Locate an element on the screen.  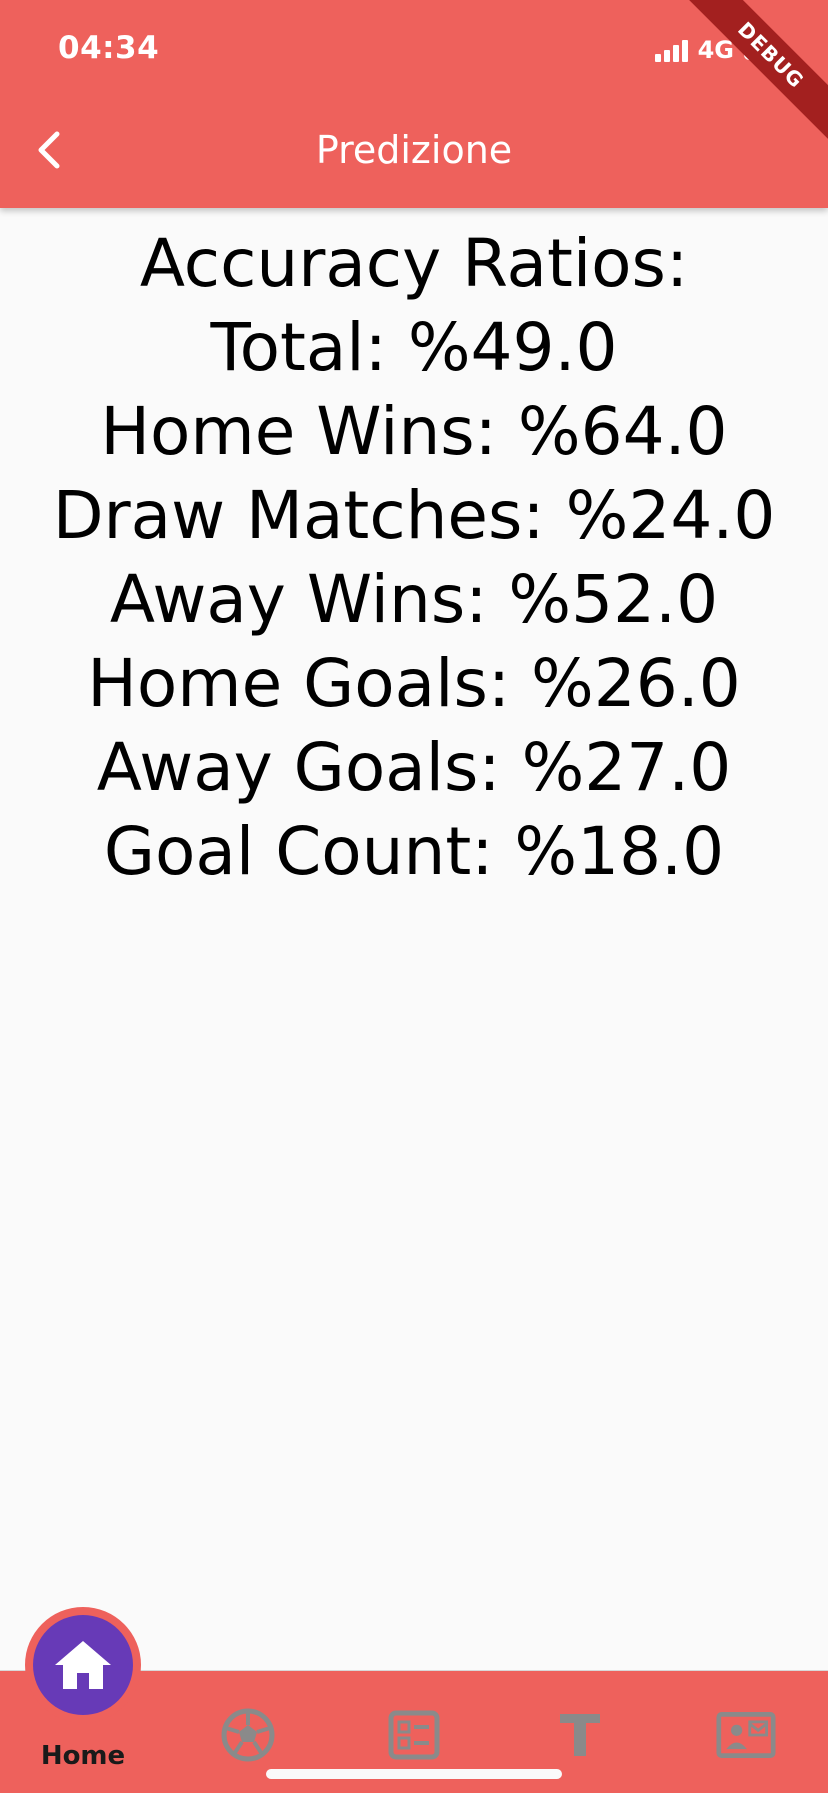
back-button is located at coordinates (50, 150).